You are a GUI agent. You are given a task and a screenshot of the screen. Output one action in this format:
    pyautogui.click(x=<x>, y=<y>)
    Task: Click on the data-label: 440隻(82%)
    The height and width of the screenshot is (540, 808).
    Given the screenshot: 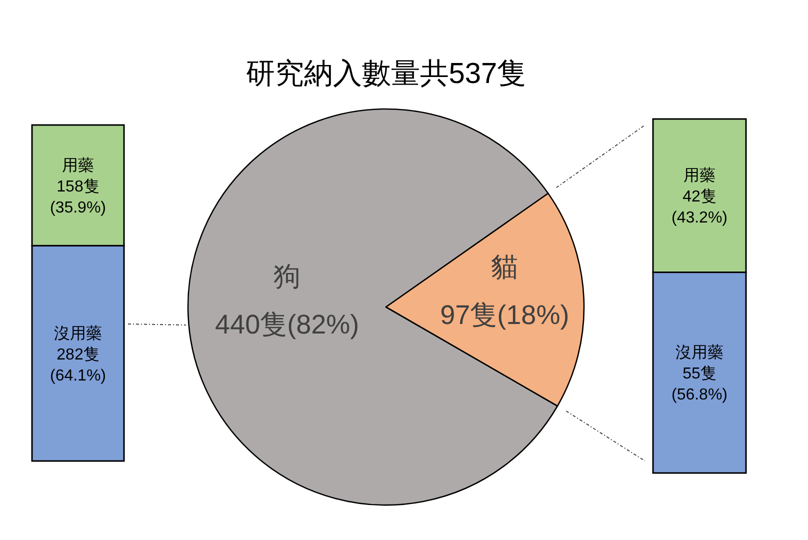 What is the action you would take?
    pyautogui.click(x=287, y=324)
    